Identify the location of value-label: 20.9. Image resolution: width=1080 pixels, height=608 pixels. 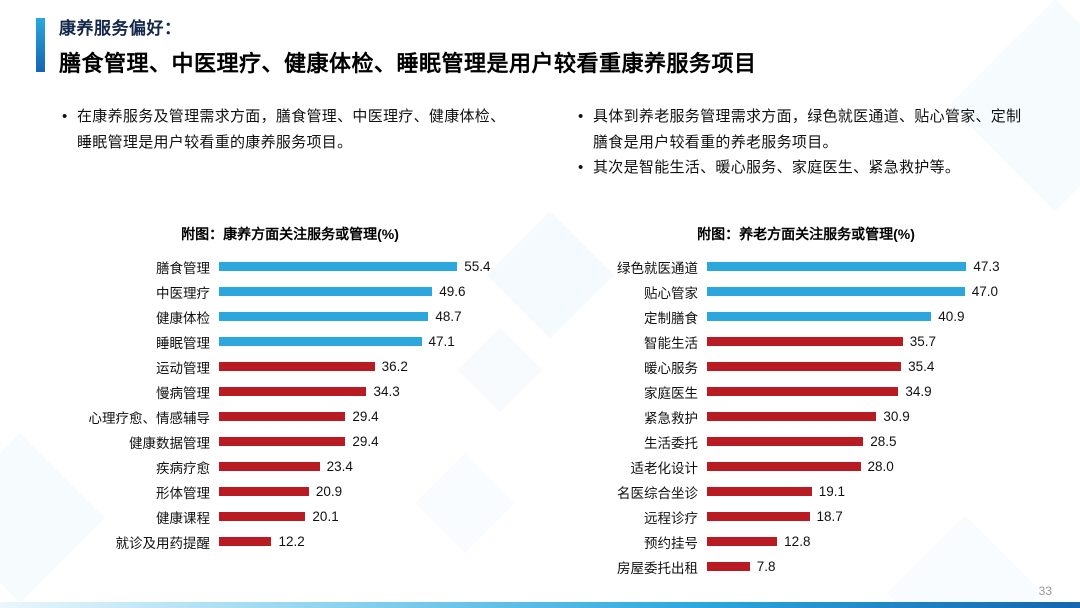
(329, 491).